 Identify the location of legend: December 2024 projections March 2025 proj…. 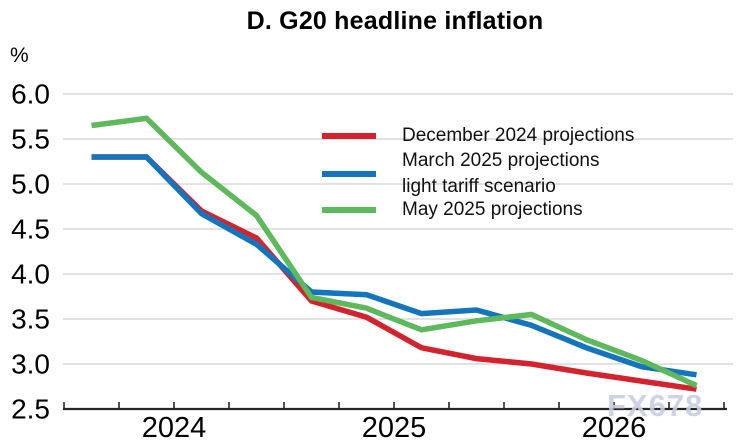
(478, 173).